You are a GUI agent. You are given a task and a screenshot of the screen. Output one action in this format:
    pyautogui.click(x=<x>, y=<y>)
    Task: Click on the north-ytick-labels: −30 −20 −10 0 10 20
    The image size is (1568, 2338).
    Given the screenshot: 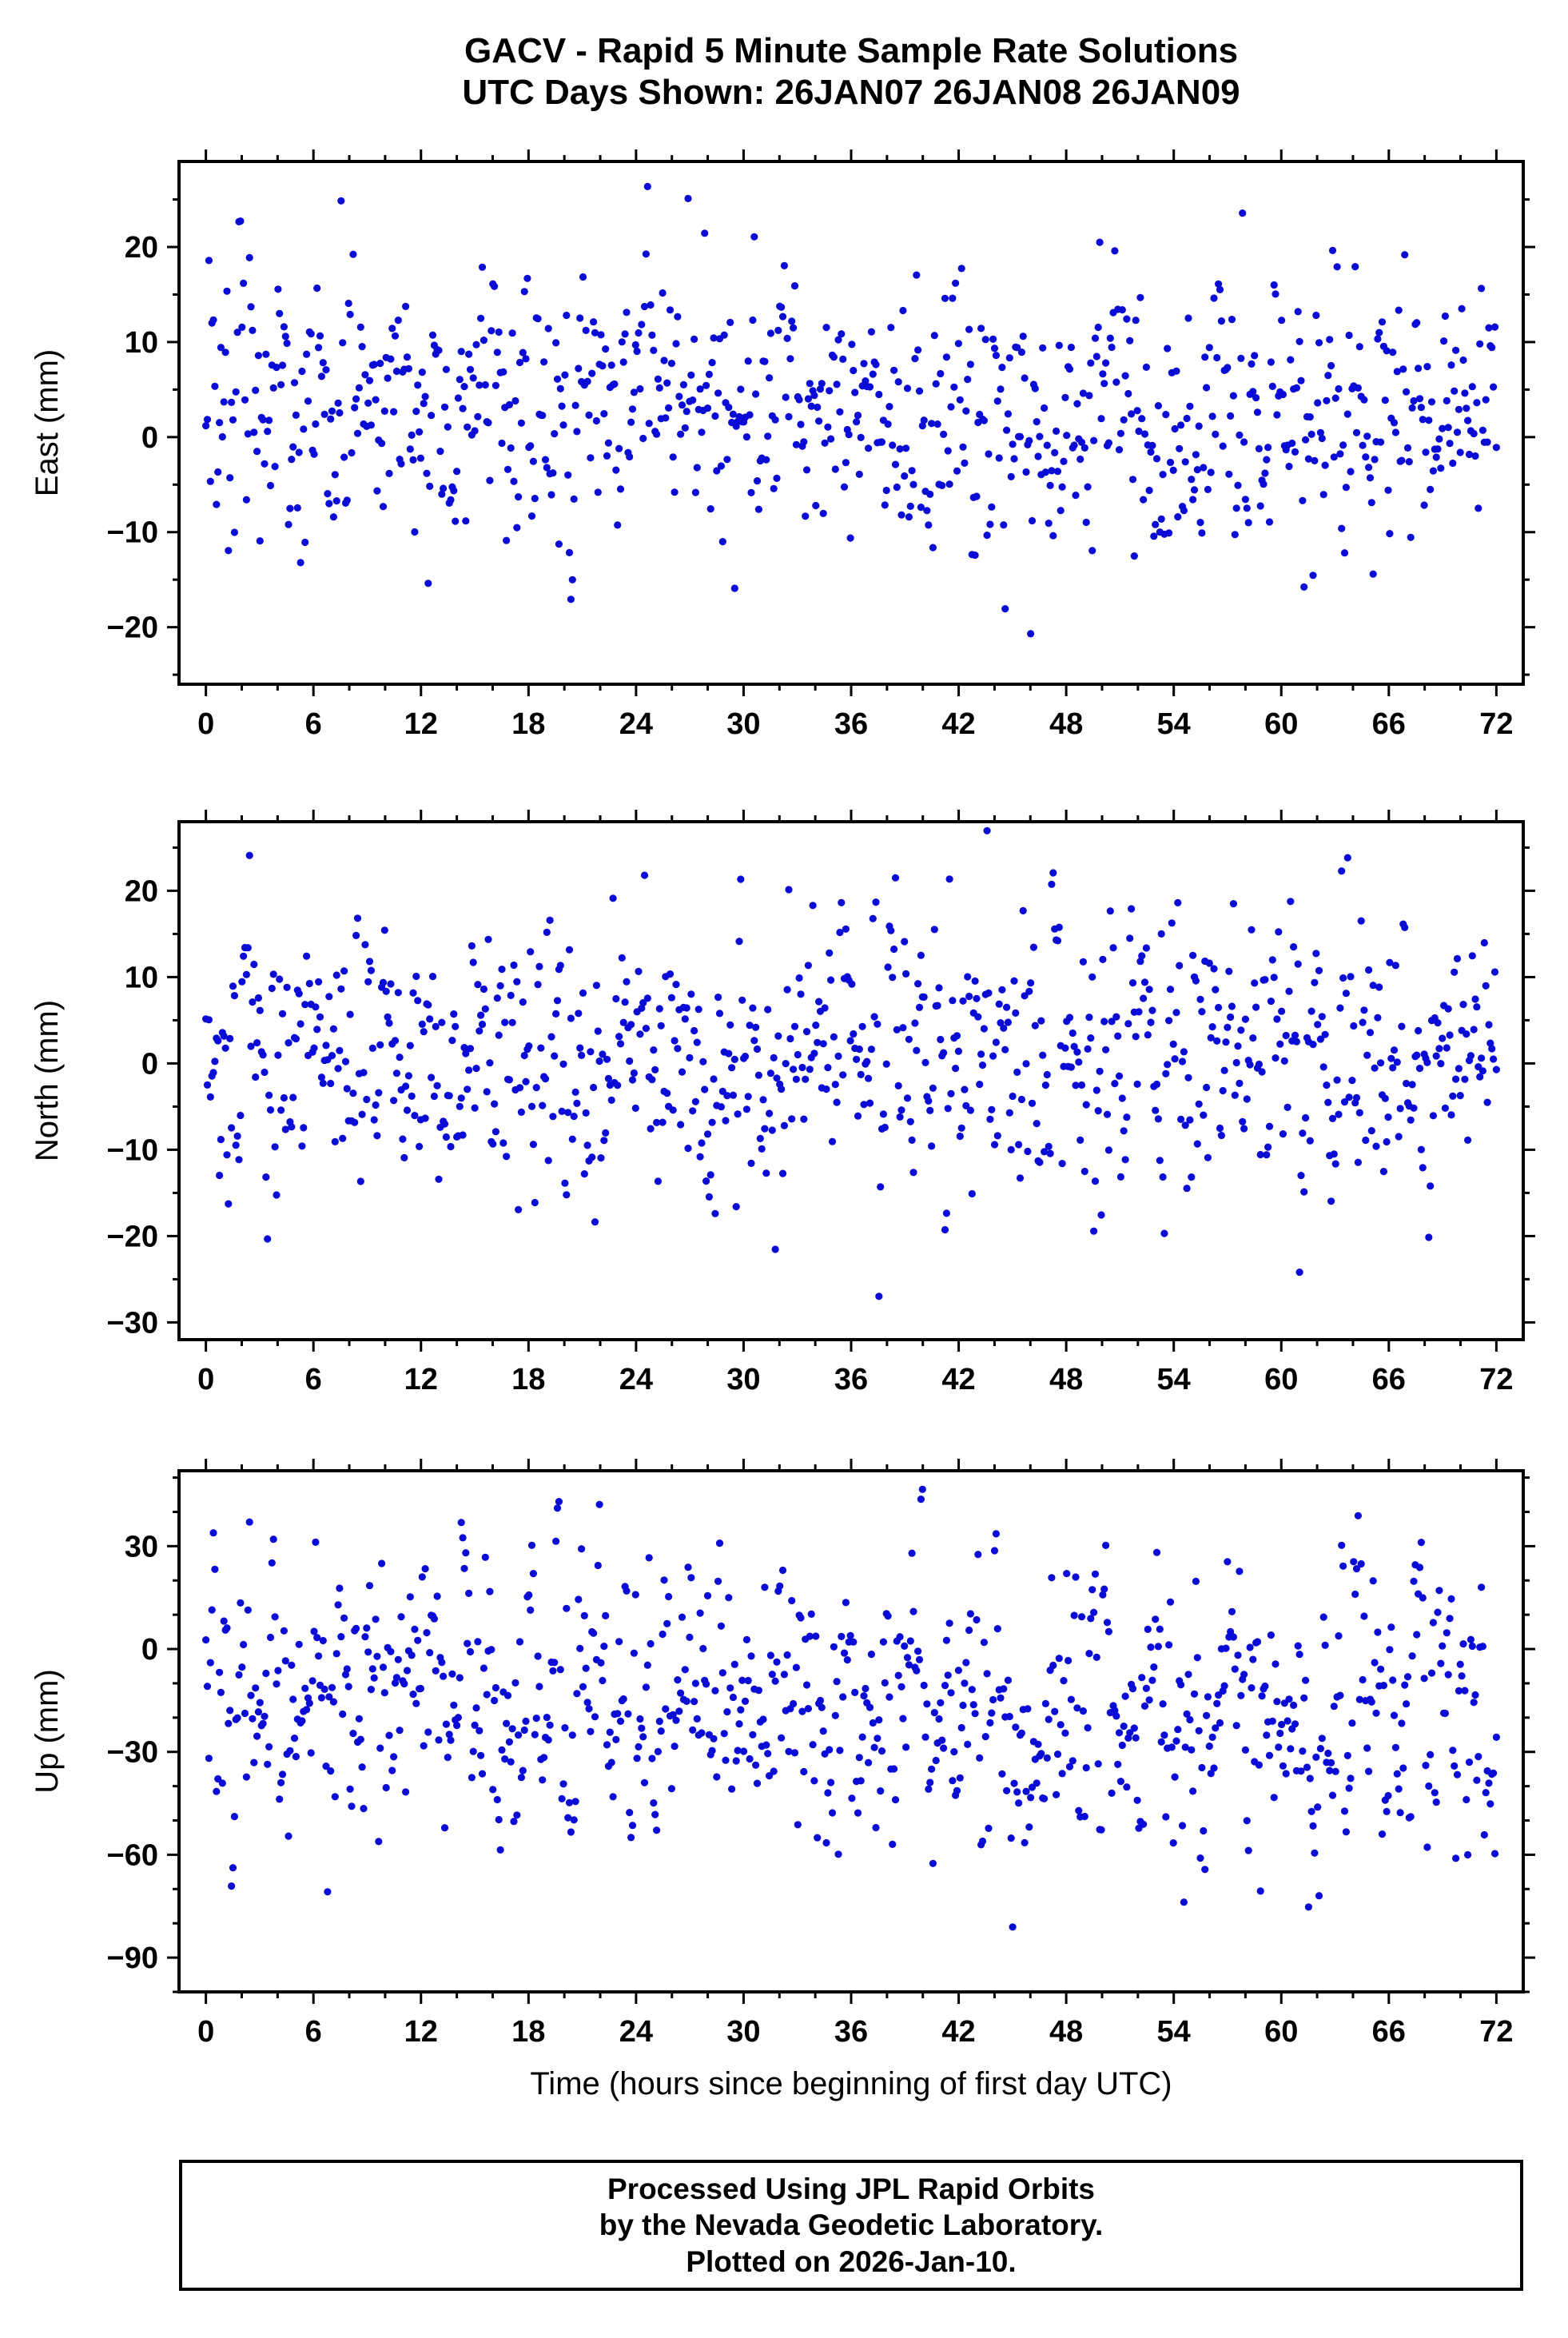 What is the action you would take?
    pyautogui.click(x=132, y=1107)
    